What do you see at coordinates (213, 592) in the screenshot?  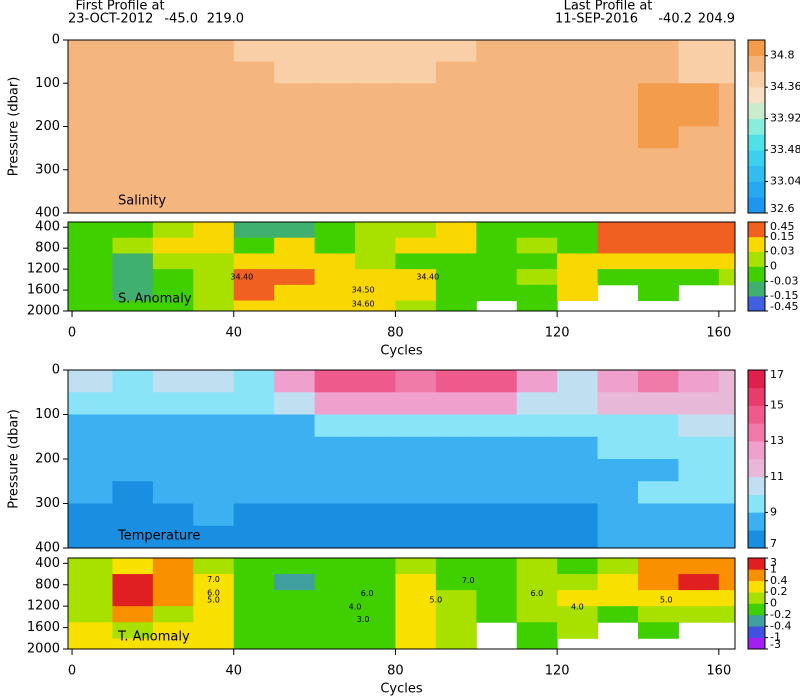 I see `contour-label: 6.0` at bounding box center [213, 592].